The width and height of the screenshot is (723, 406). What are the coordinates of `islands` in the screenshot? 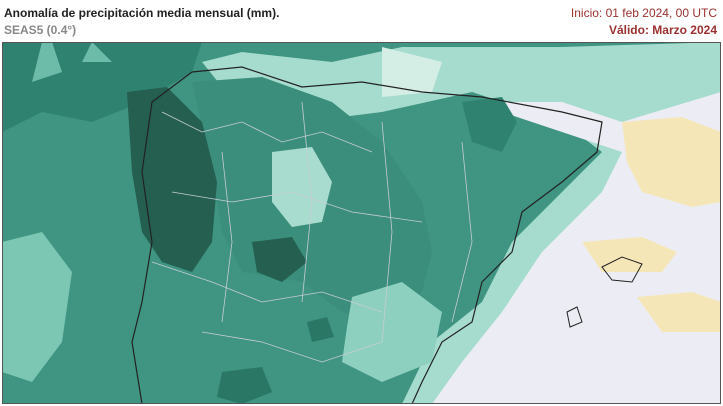 It's located at (604, 292).